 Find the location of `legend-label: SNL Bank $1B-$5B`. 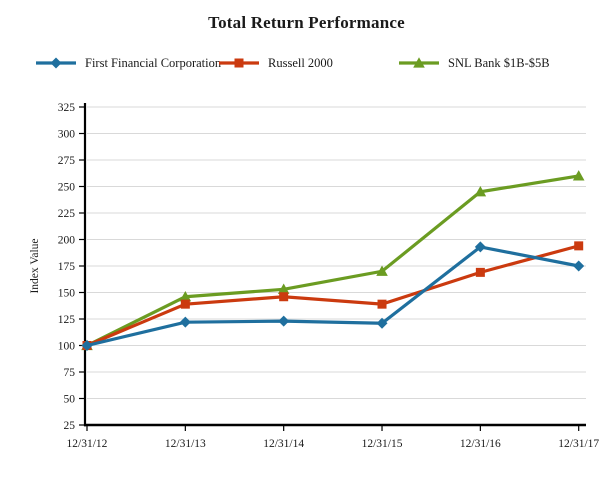

legend-label: SNL Bank $1B-$5B is located at coordinates (499, 62).